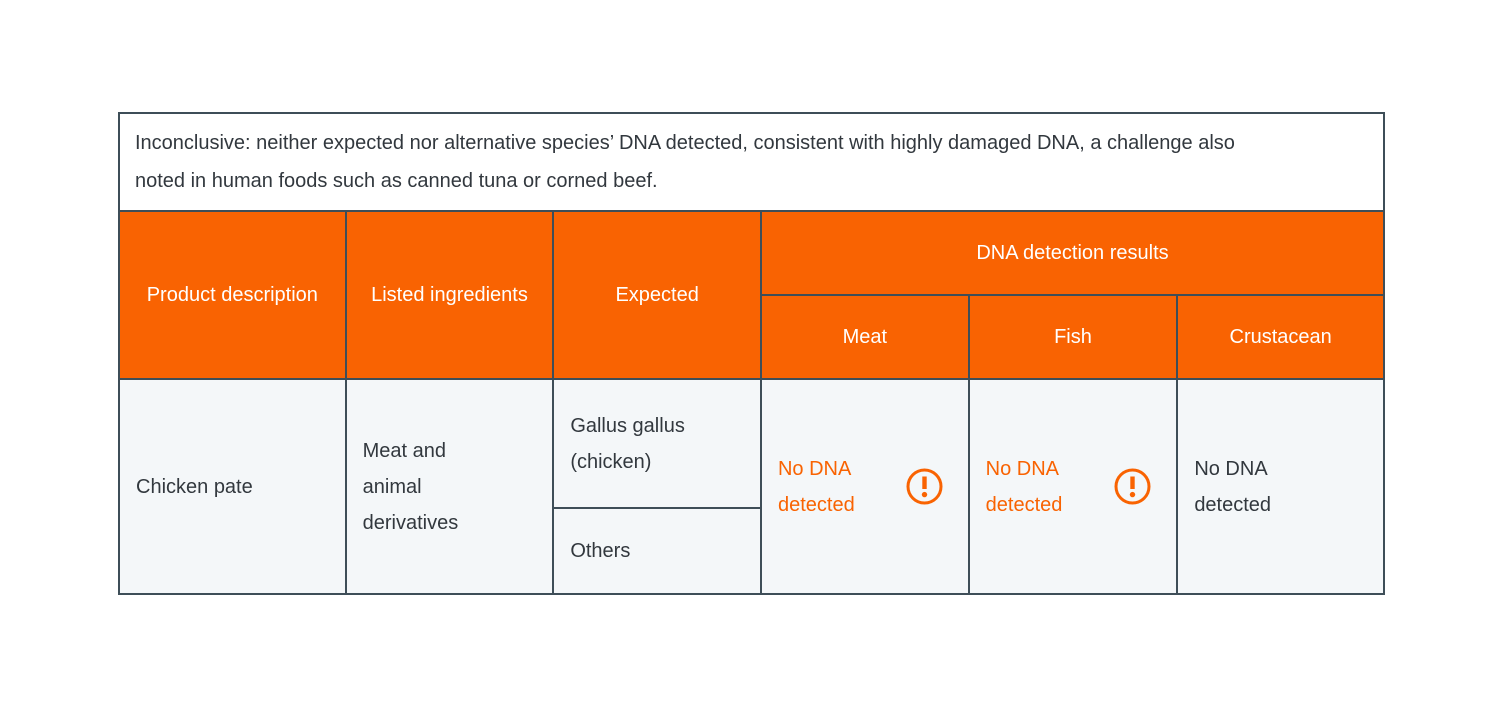 This screenshot has width=1504, height=708. Describe the element at coordinates (410, 486) in the screenshot. I see `listed-ingredients-value: Meat and animal derivatives` at that location.